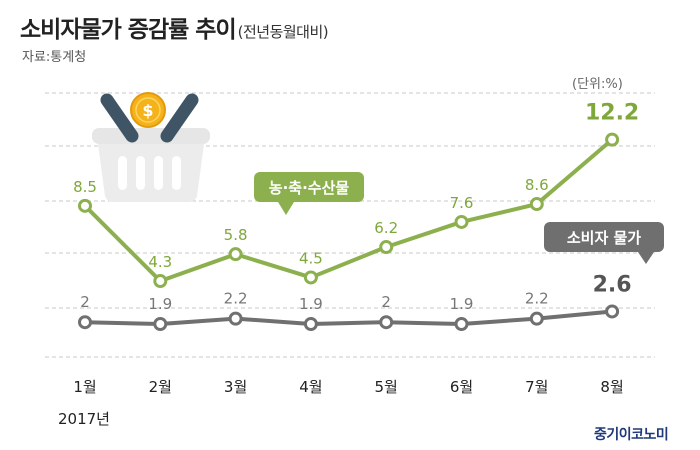 Image resolution: width=700 pixels, height=450 pixels. I want to click on value-label-cpi-4: 1.9, so click(311, 304).